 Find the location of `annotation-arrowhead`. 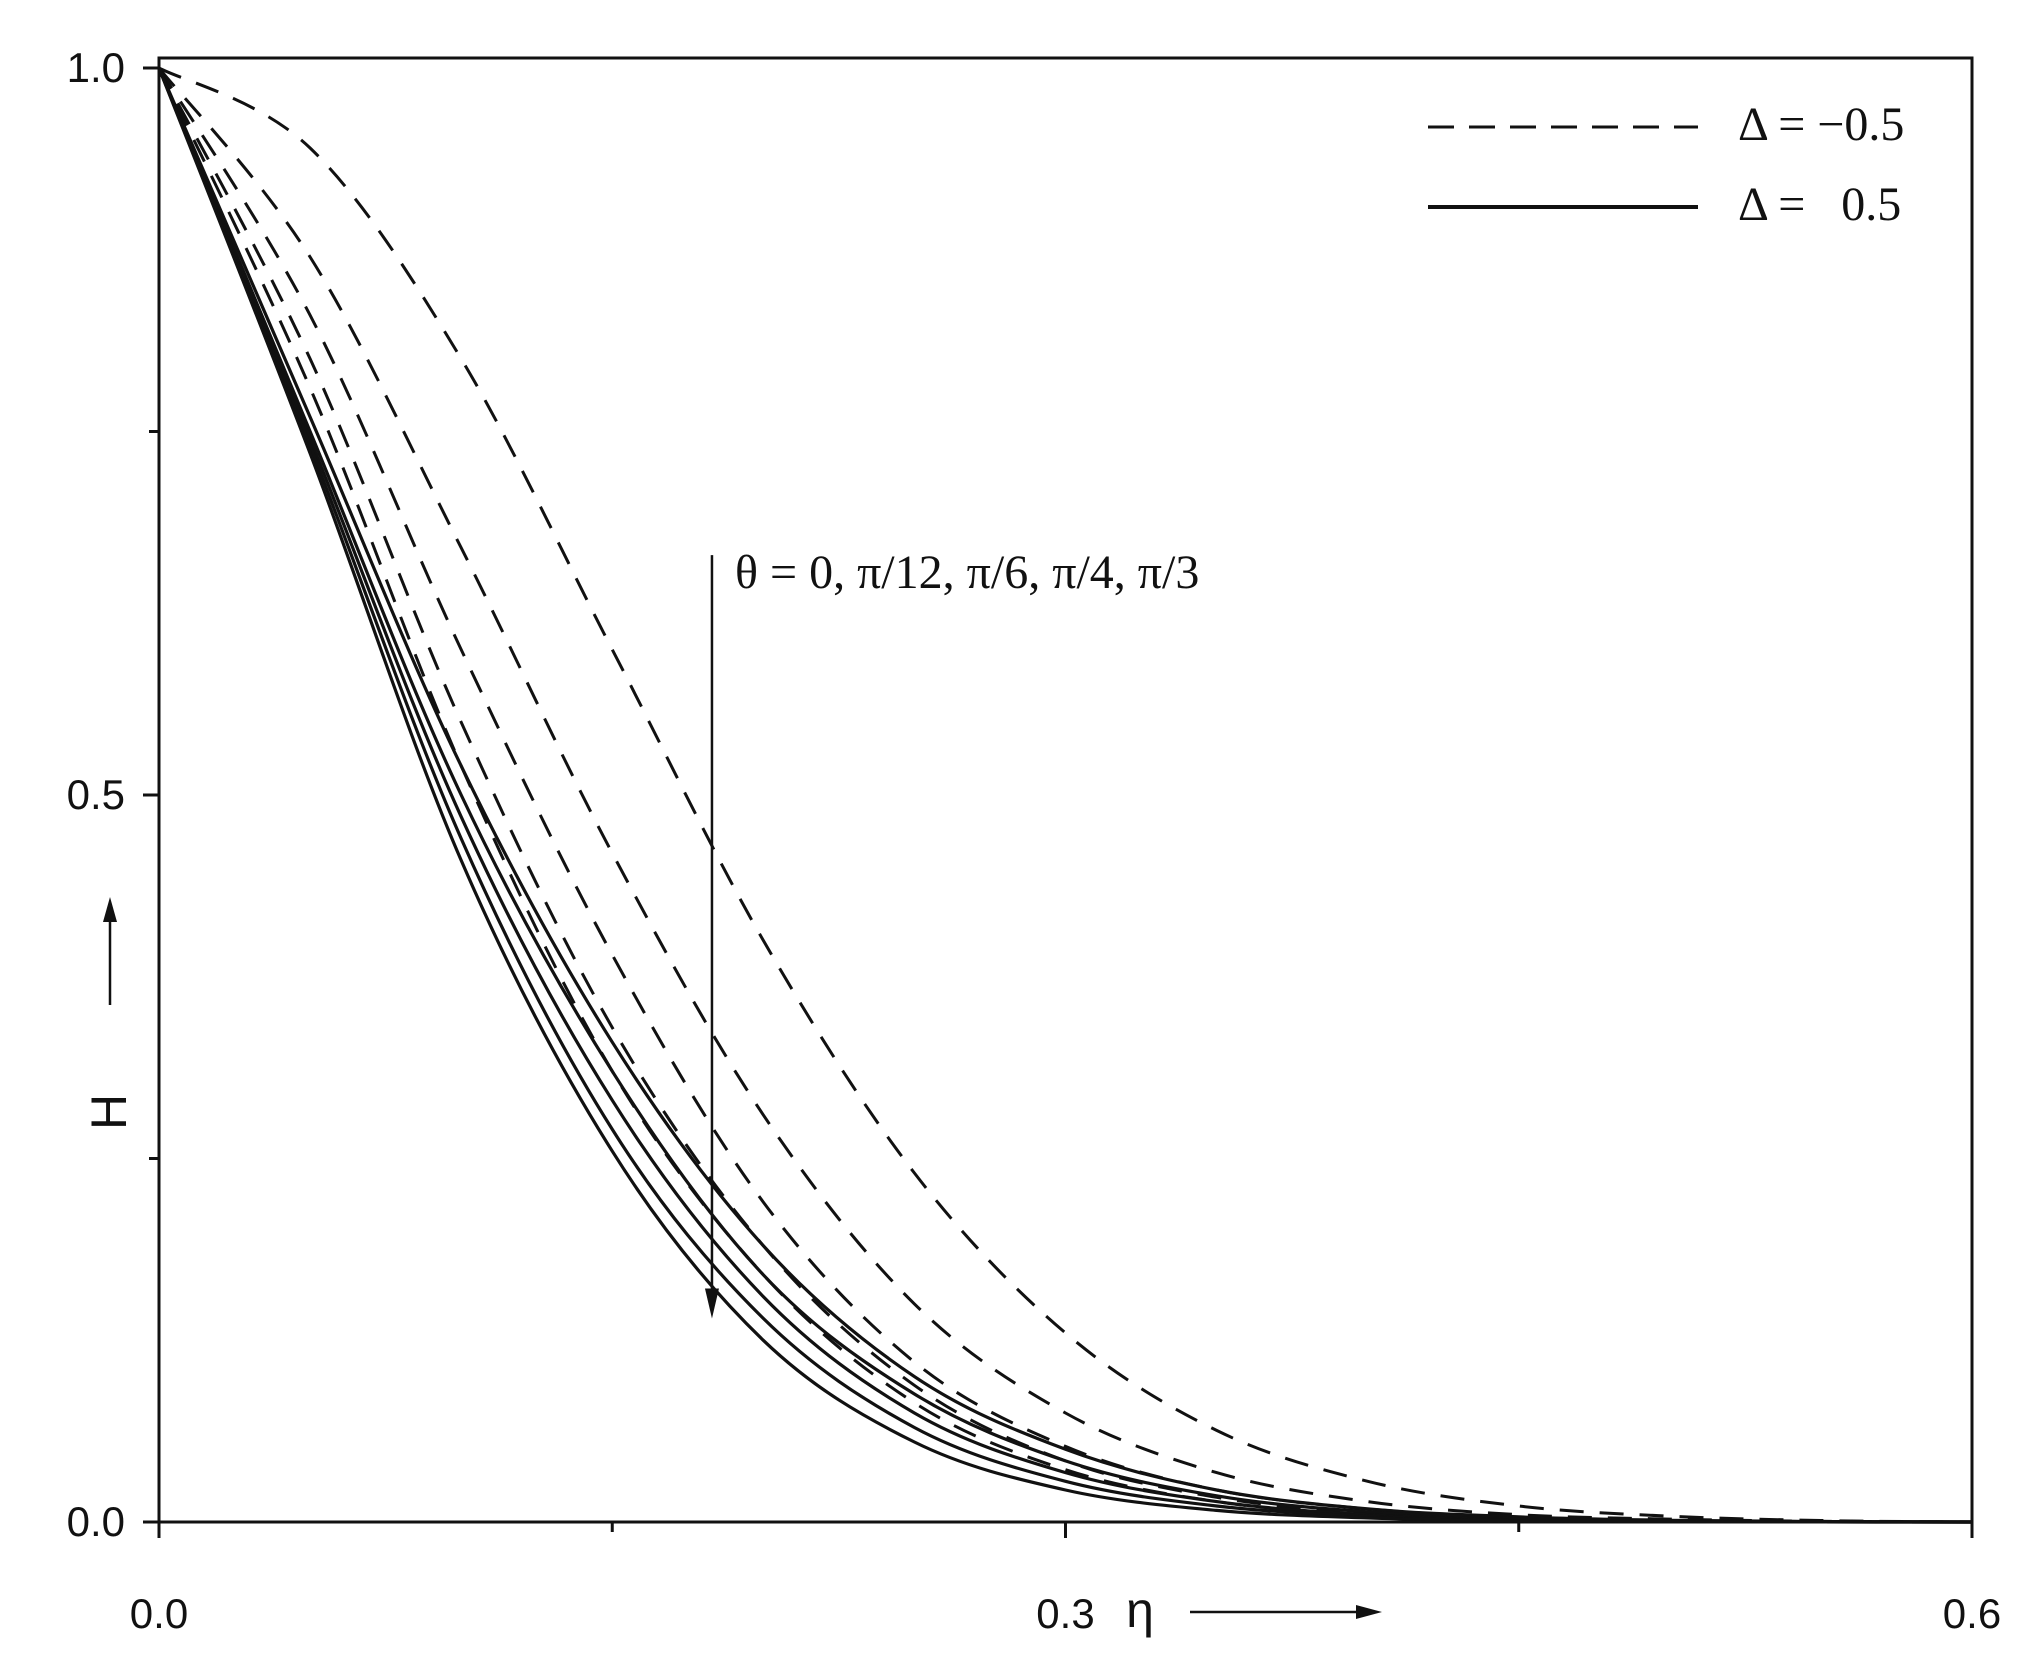

annotation-arrowhead is located at coordinates (711, 1303).